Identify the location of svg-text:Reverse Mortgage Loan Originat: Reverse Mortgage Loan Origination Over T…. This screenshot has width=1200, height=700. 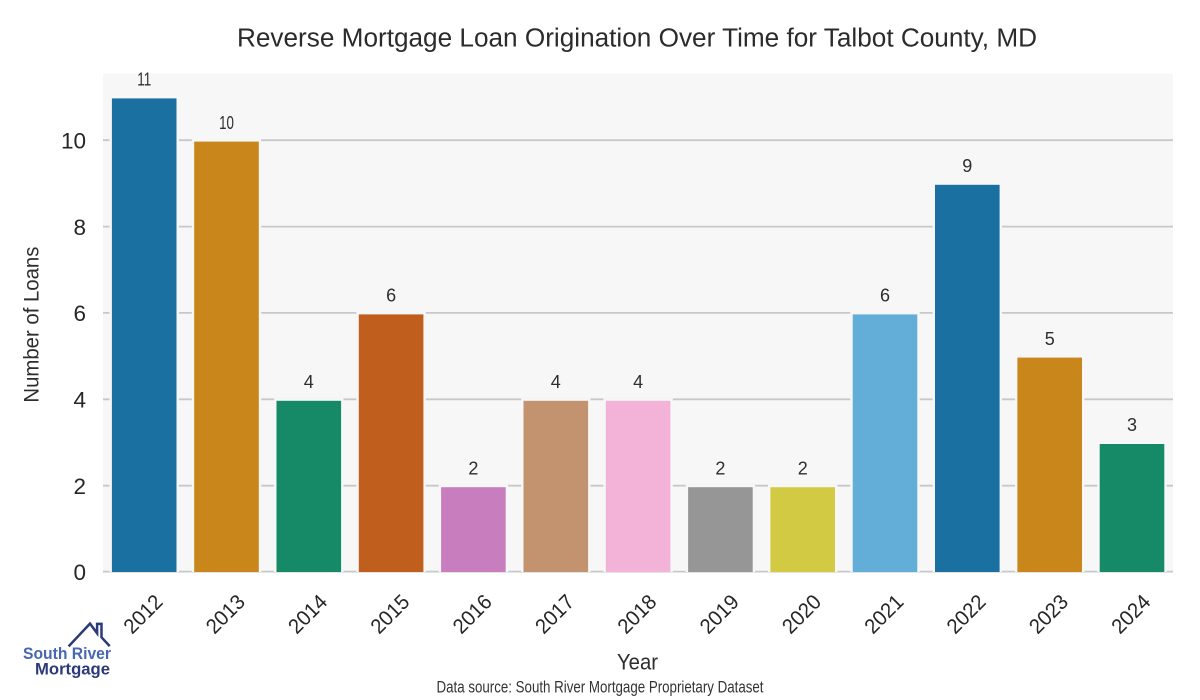
(637, 38).